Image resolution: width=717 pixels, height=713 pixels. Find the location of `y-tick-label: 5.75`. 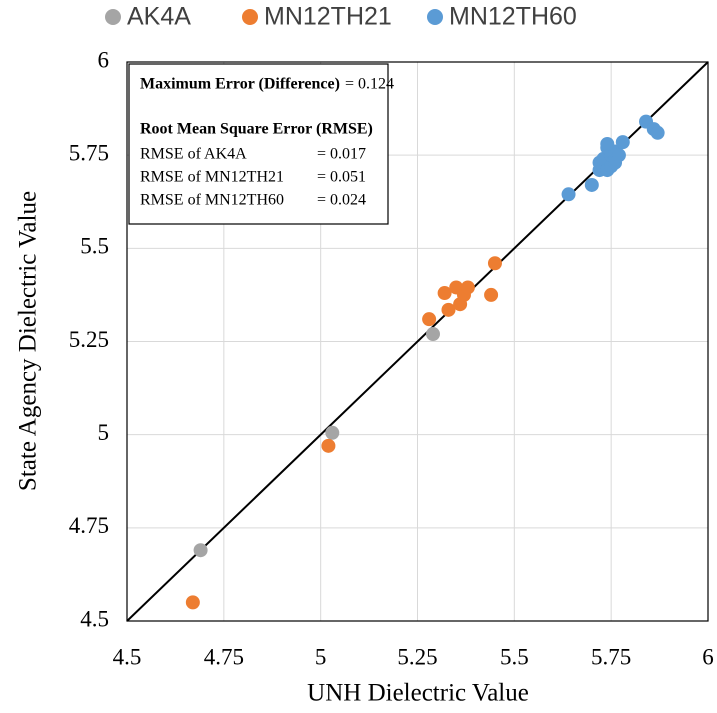

y-tick-label: 5.75 is located at coordinates (89, 152).